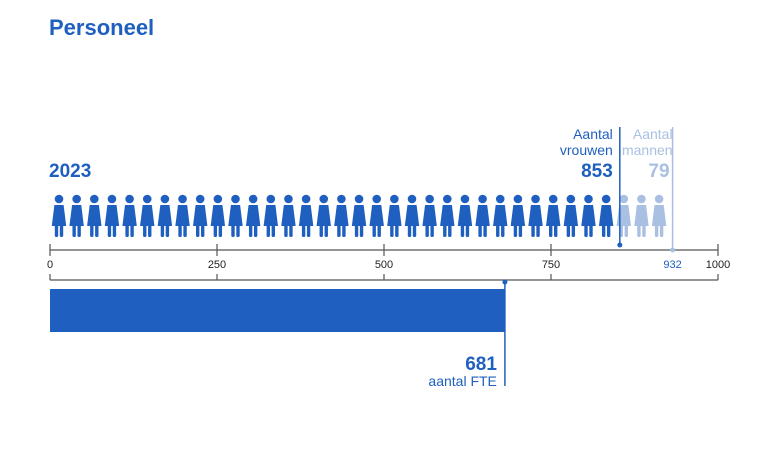 This screenshot has height=450, width=770. What do you see at coordinates (277, 310) in the screenshot?
I see `fte-bar` at bounding box center [277, 310].